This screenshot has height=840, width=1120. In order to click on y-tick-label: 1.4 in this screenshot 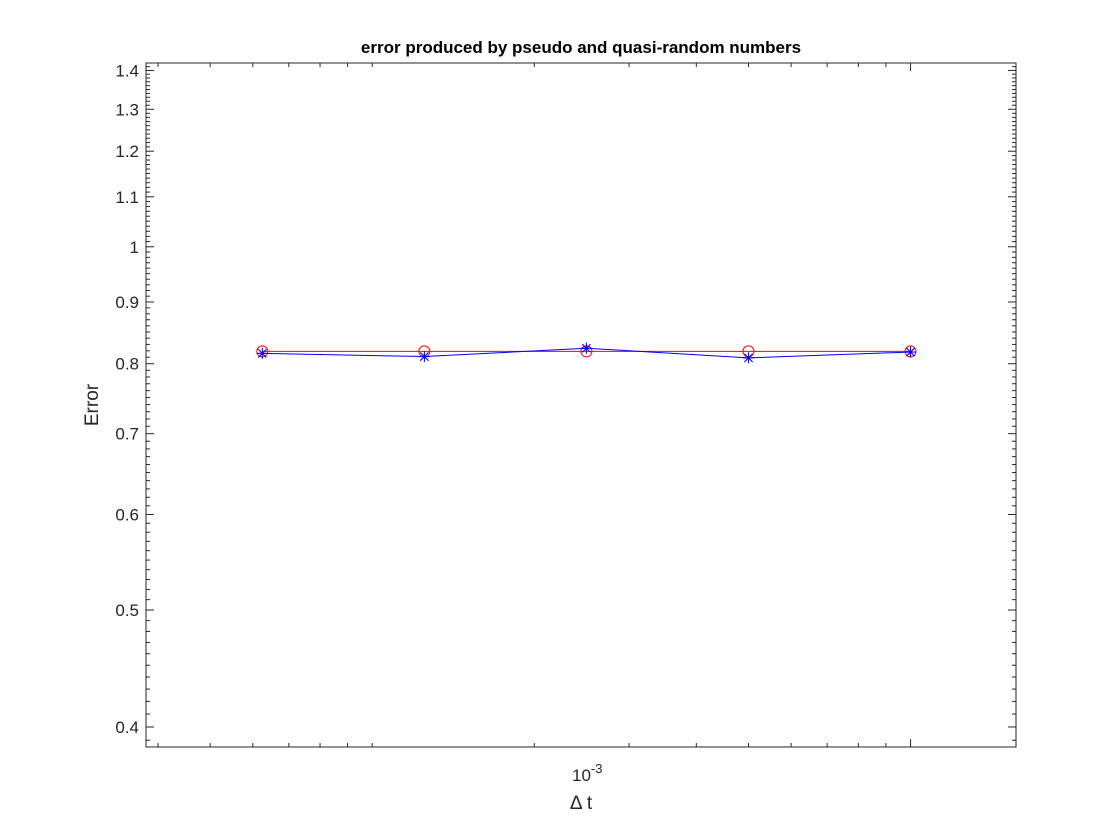, I will do `click(127, 70)`.